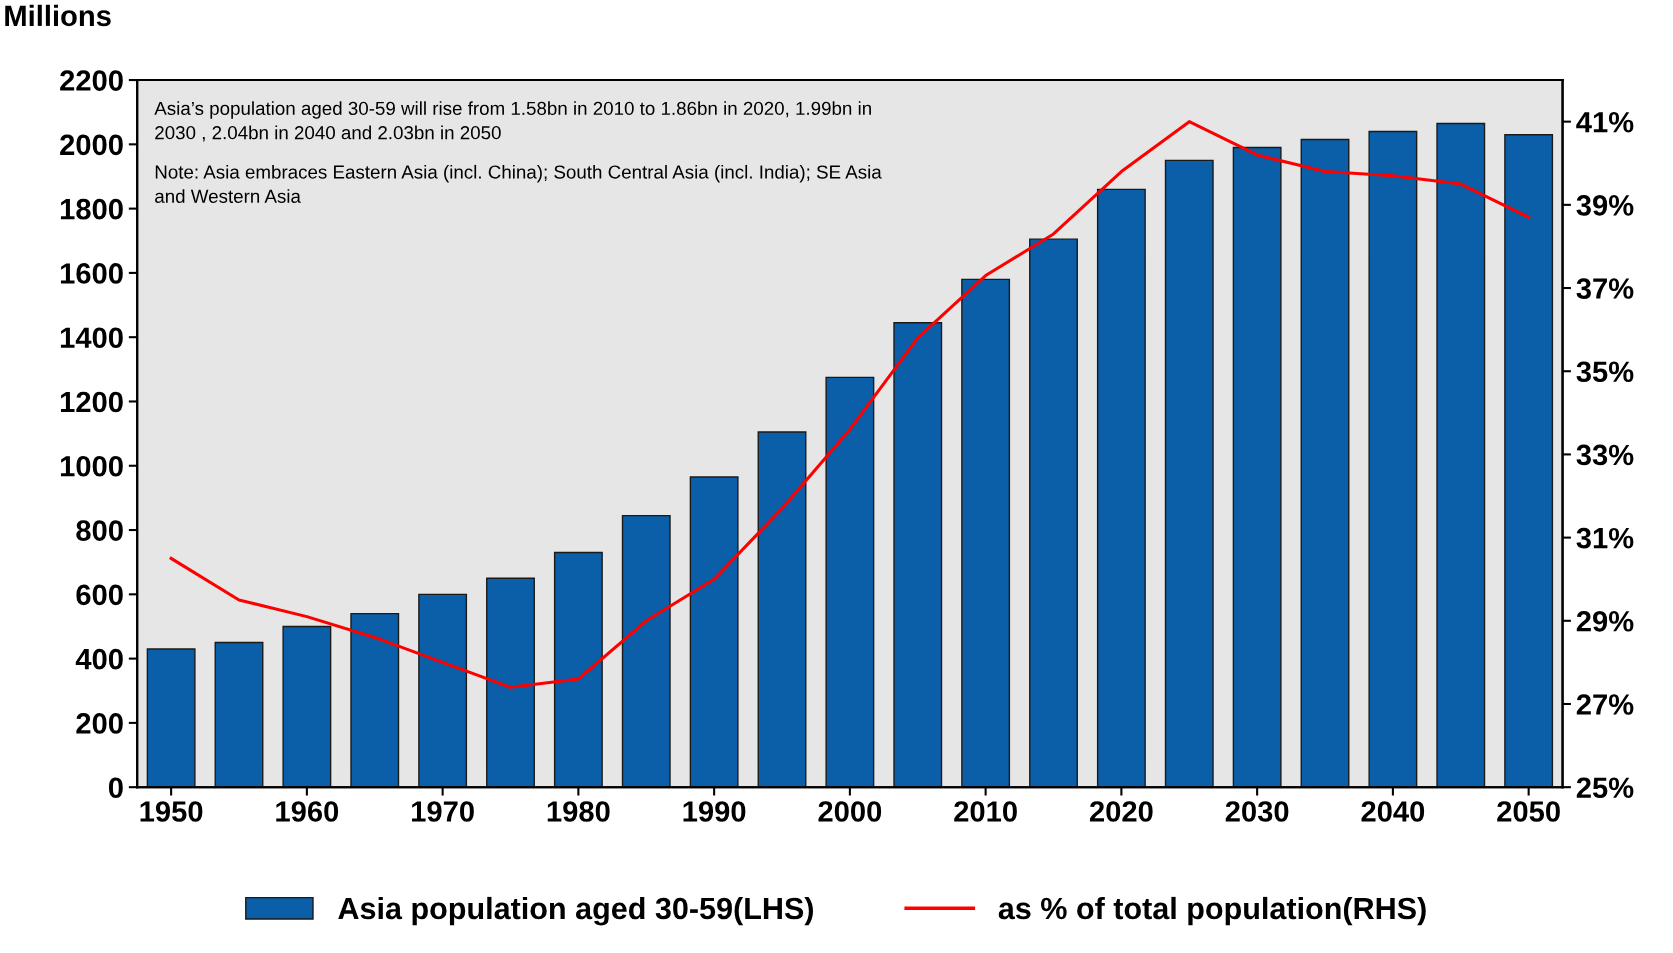 The width and height of the screenshot is (1673, 953). Describe the element at coordinates (1605, 372) in the screenshot. I see `y2-tick-label: 35%` at that location.